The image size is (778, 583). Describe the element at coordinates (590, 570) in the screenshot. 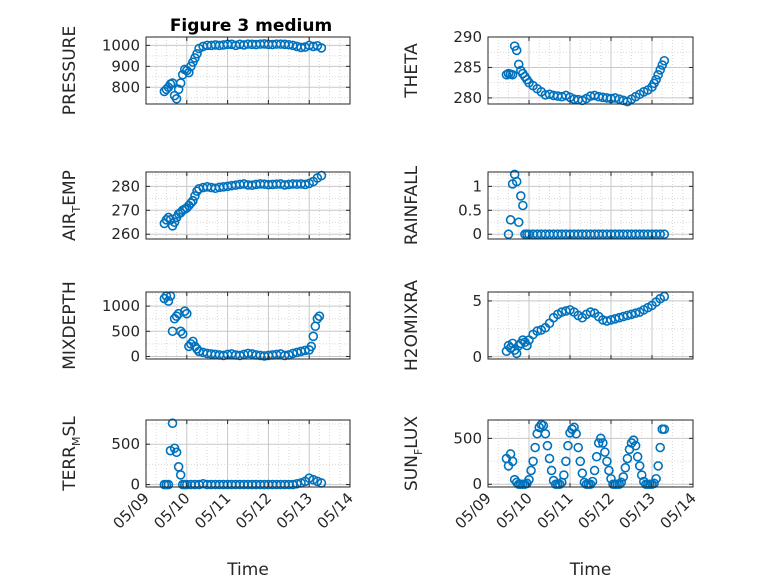

I see `sun-flux-x-label: Time` at that location.